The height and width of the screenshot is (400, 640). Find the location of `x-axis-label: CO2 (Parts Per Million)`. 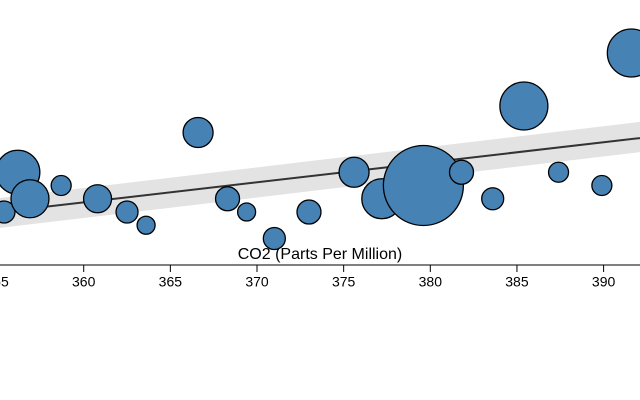

x-axis-label: CO2 (Parts Per Million) is located at coordinates (320, 254).